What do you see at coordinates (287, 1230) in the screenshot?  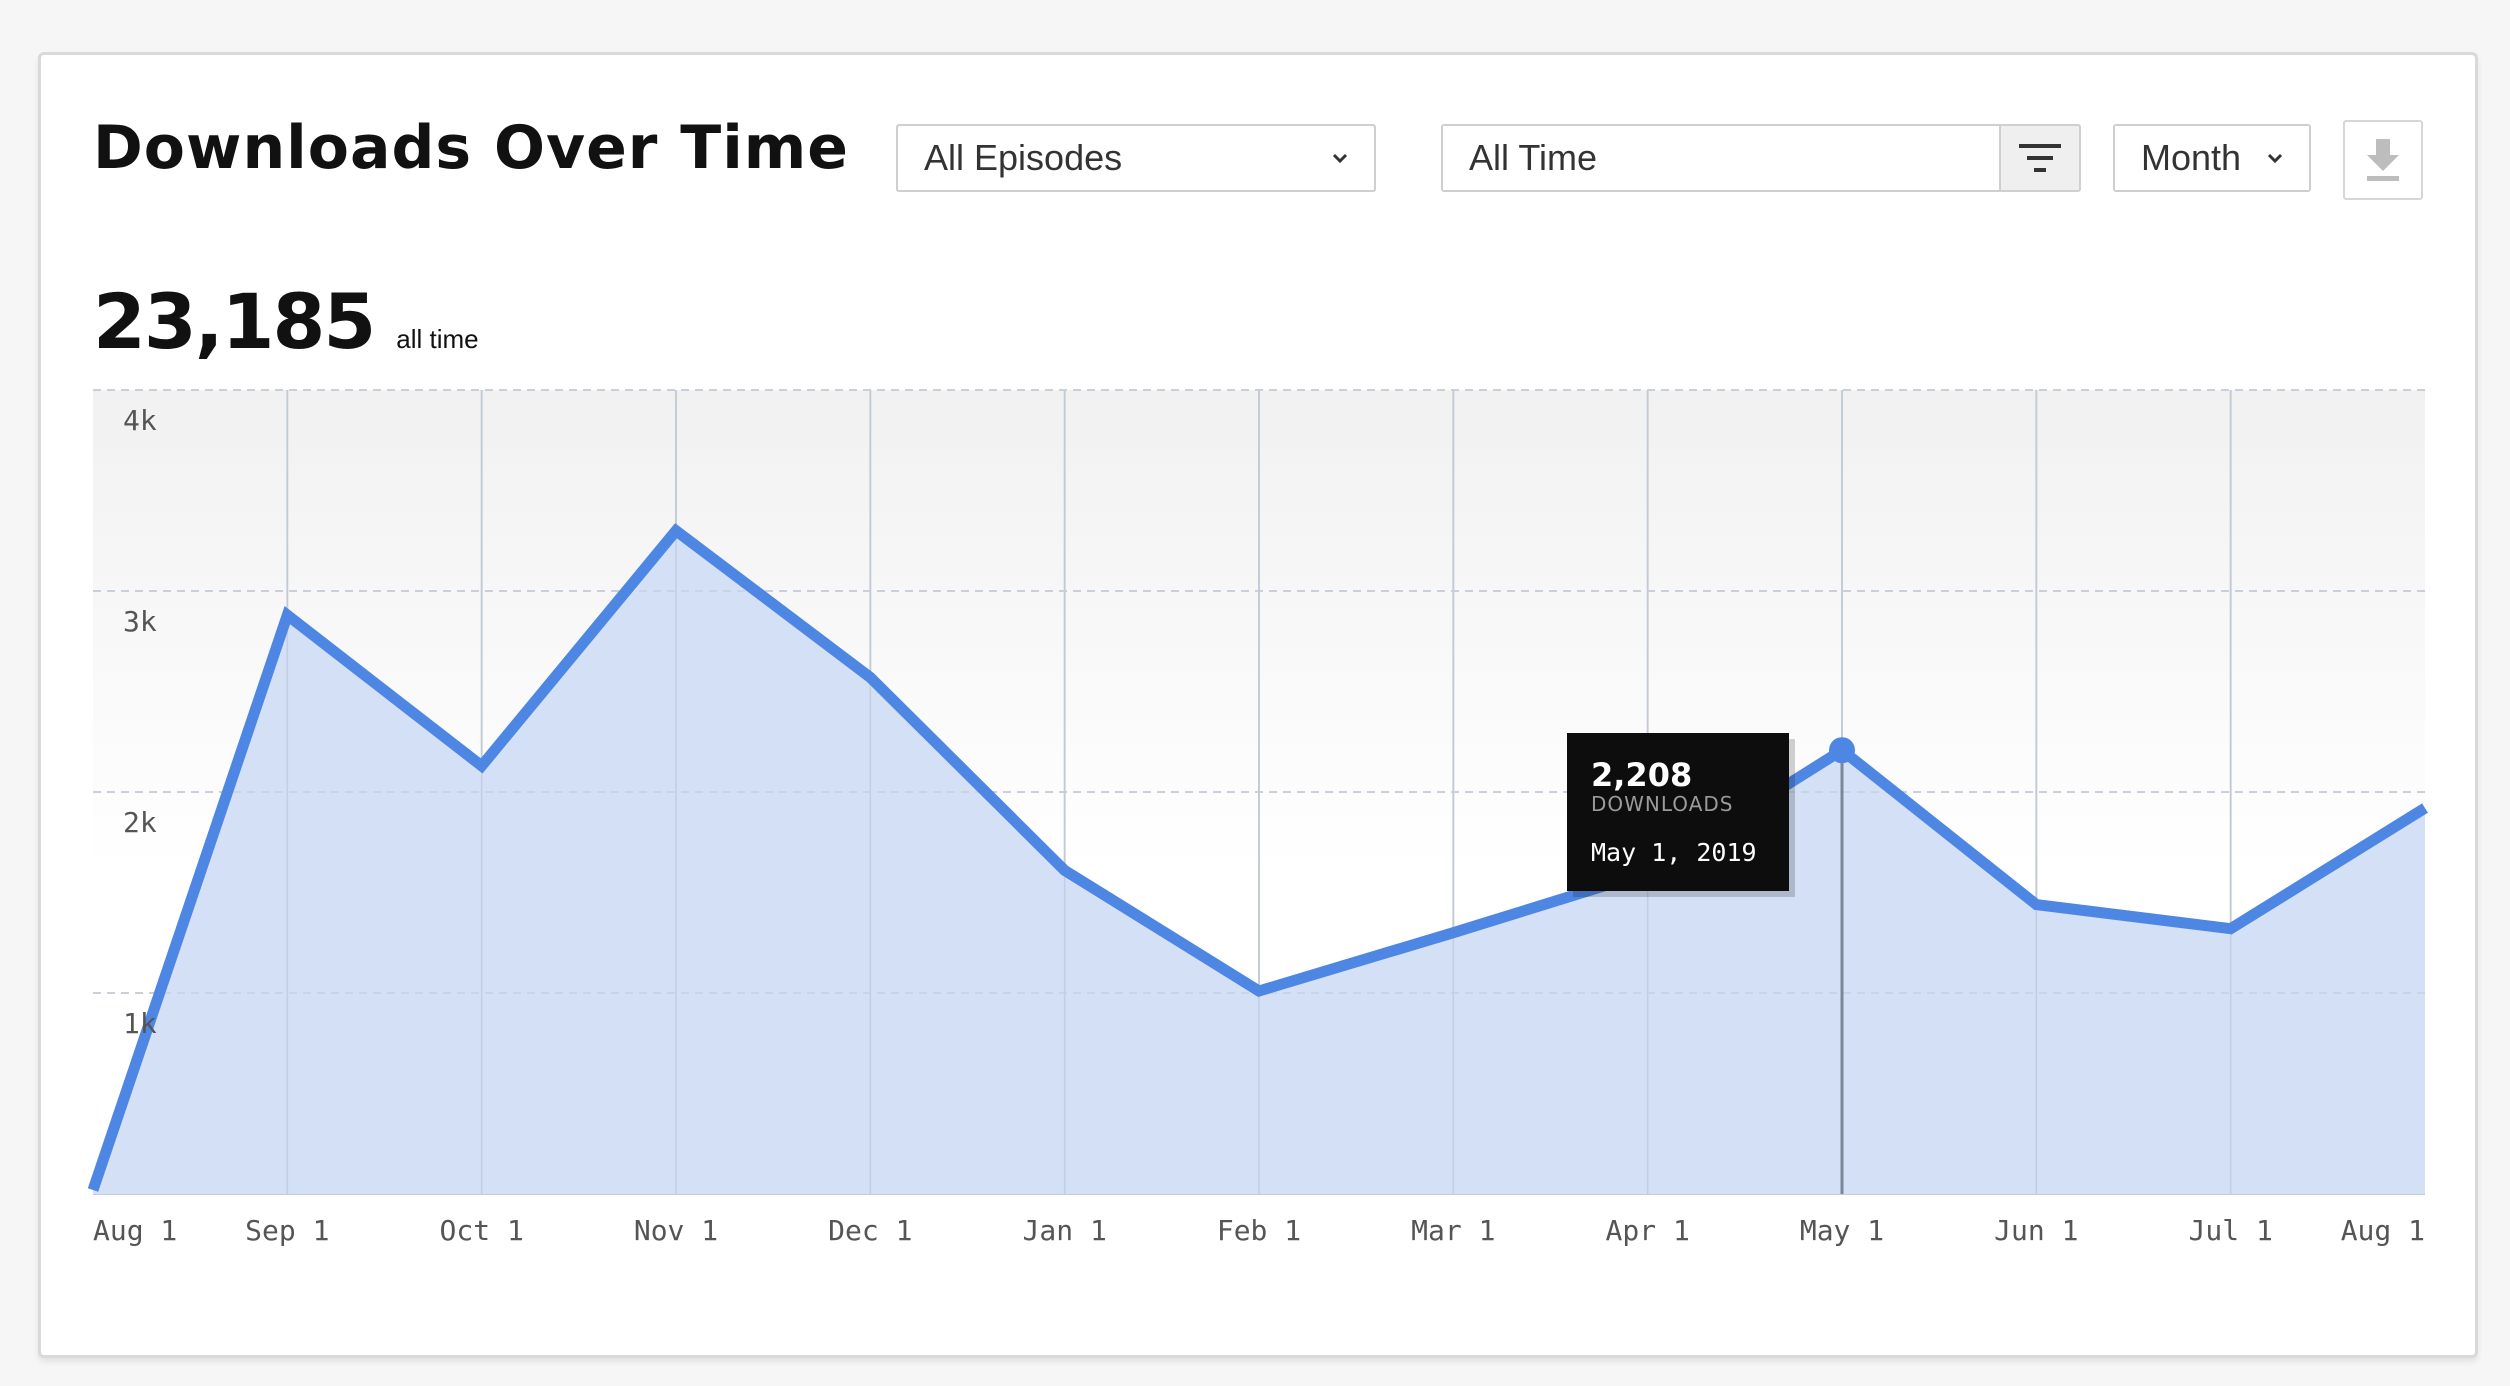 I see `x-tick-label: Sep 1` at bounding box center [287, 1230].